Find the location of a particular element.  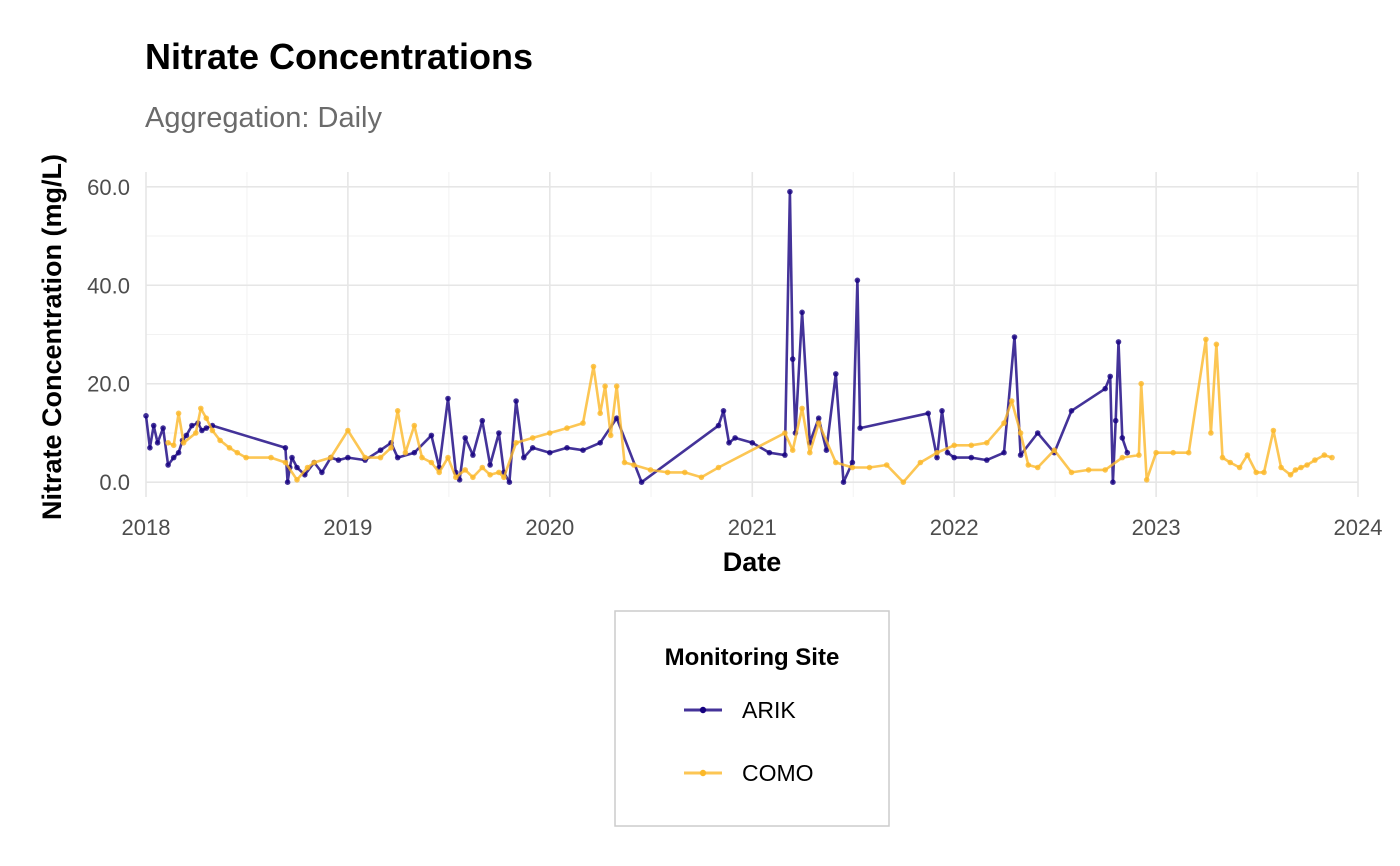

legend-box is located at coordinates (752, 718).